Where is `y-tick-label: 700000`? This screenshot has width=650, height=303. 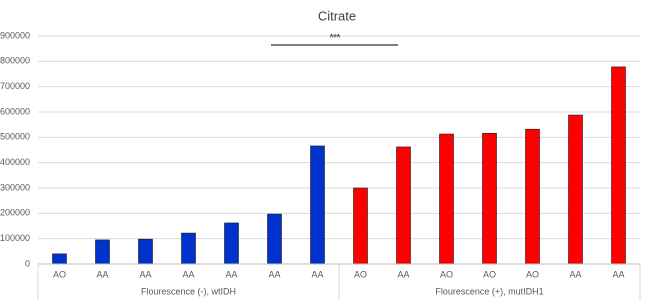
y-tick-label: 700000 is located at coordinates (15, 86).